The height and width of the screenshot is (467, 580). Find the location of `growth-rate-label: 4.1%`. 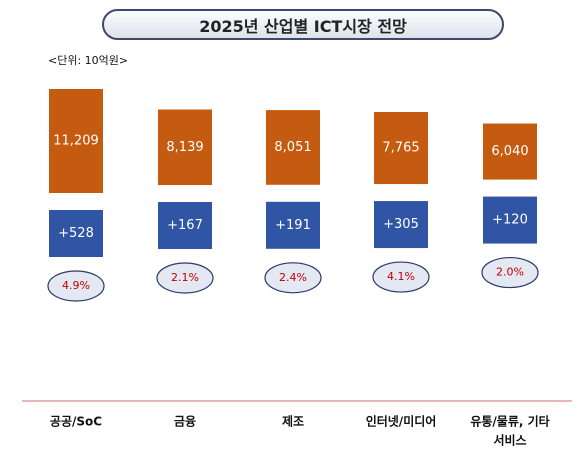

growth-rate-label: 4.1% is located at coordinates (401, 276).